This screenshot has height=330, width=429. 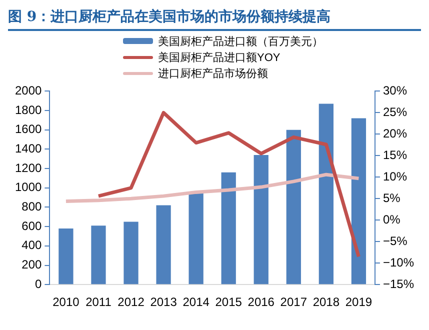 I want to click on x-tick-label: 2015, so click(x=228, y=302).